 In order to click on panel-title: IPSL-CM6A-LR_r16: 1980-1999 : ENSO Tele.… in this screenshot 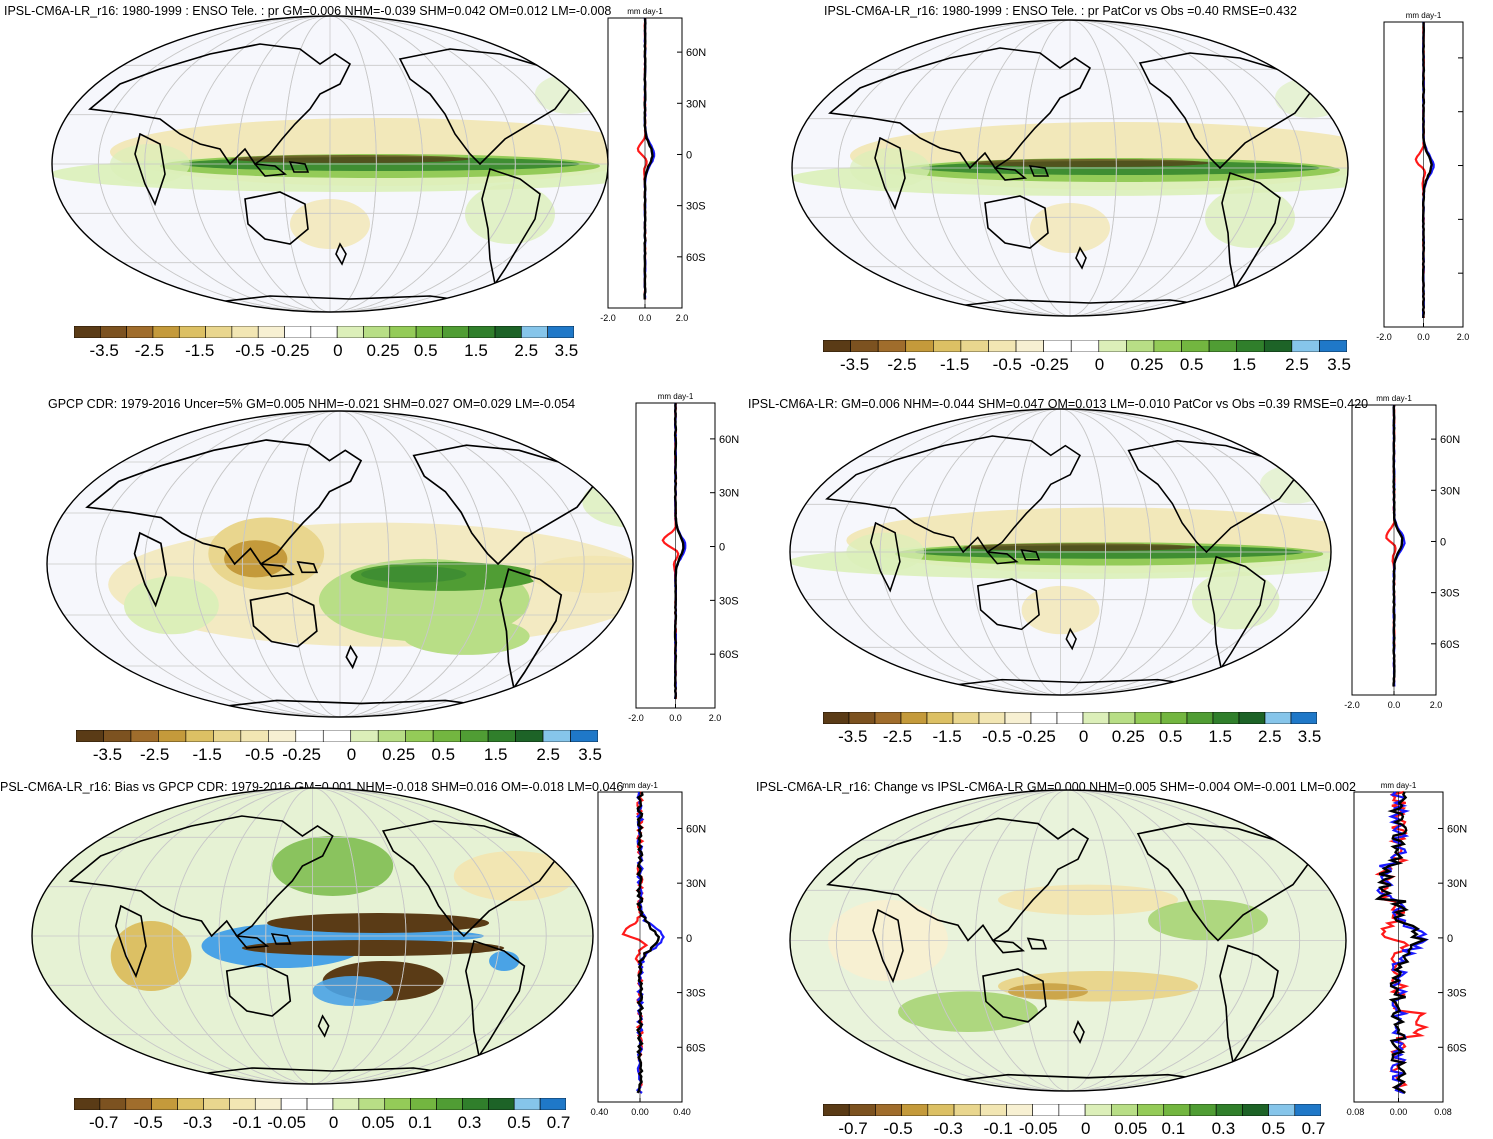, I will do `click(1060, 11)`.